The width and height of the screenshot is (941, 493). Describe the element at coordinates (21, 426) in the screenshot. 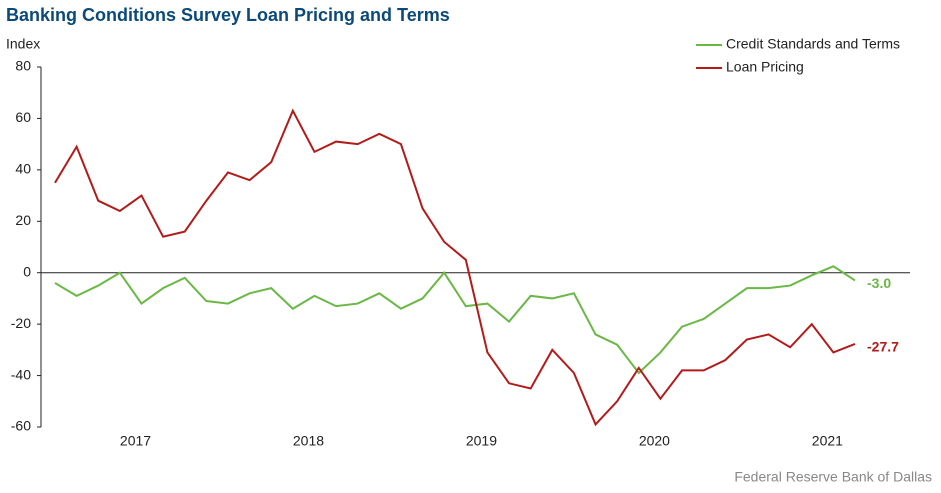

I see `y-tick-label: -60` at that location.